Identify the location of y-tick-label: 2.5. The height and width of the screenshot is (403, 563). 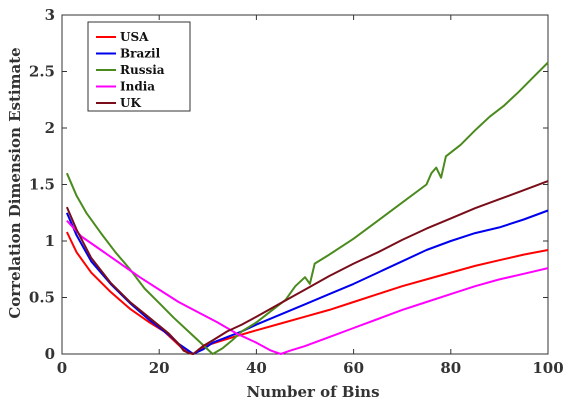
(42, 72).